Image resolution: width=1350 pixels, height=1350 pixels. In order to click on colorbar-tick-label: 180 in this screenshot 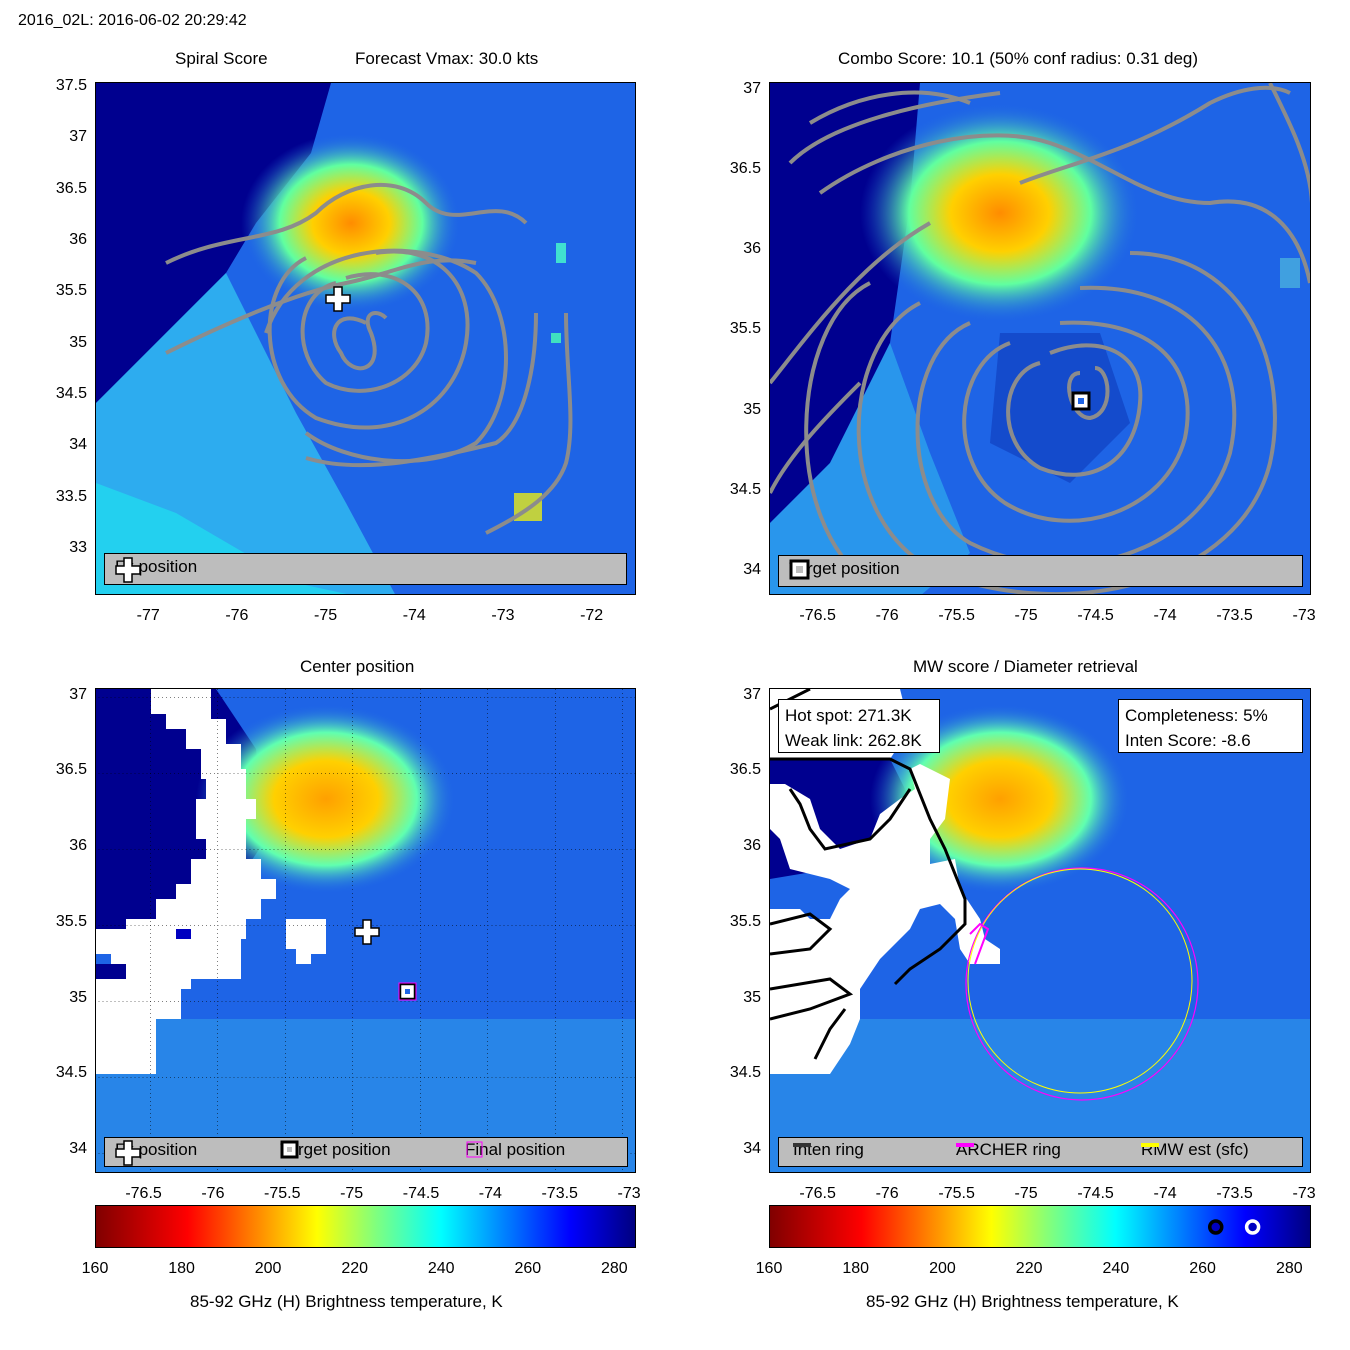, I will do `click(181, 1268)`.